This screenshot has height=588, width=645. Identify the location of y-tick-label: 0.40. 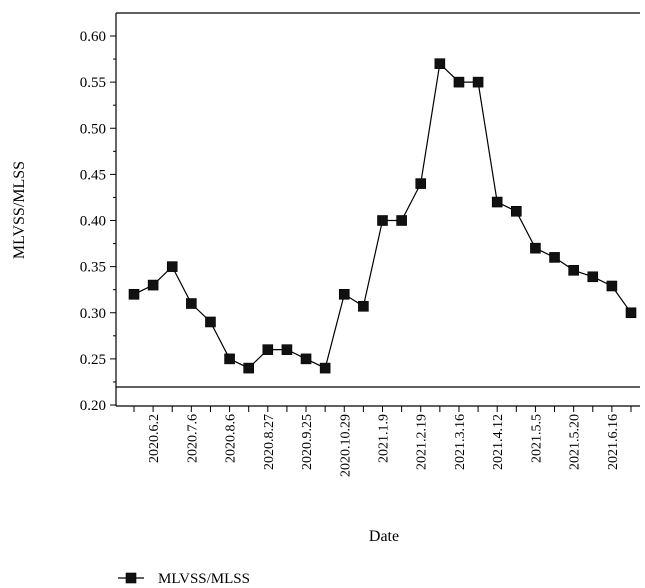
(93, 222).